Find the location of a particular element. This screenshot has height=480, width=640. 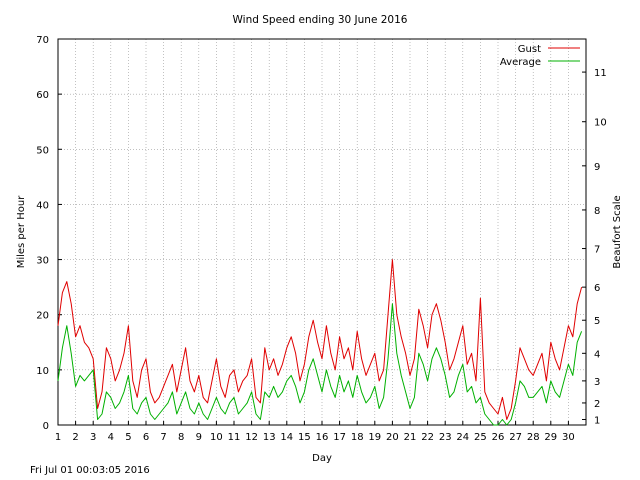

y-tick-label: 60 is located at coordinates (42, 95).